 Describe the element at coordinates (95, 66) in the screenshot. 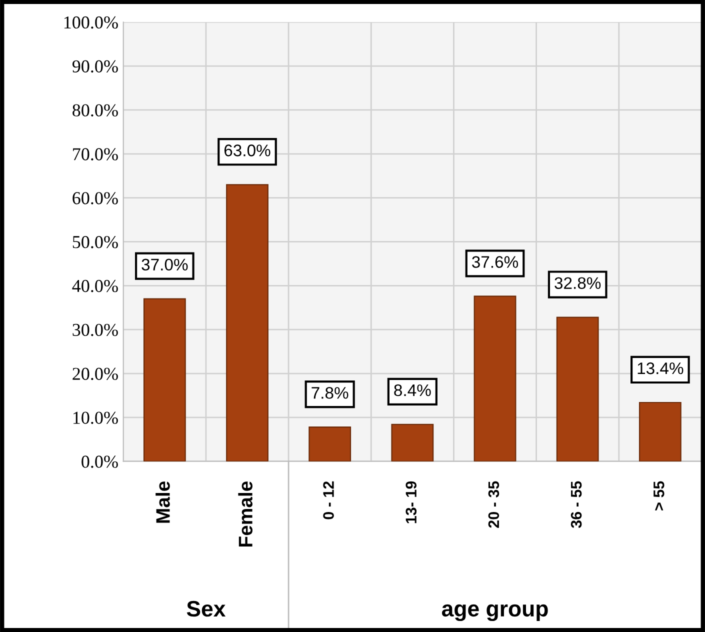

I see `y-tick-label: 90.0%` at that location.